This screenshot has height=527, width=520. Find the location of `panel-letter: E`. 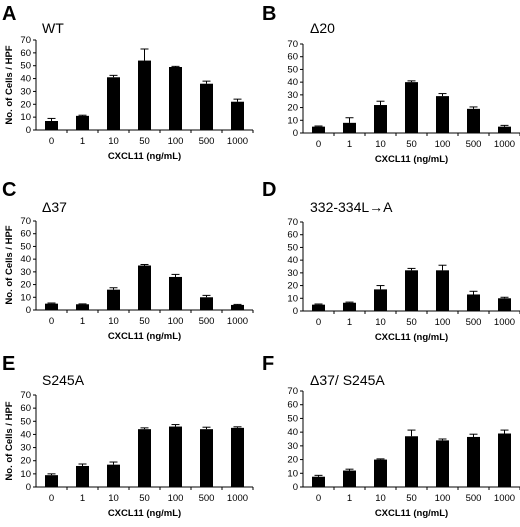

panel-letter: E is located at coordinates (8, 364).